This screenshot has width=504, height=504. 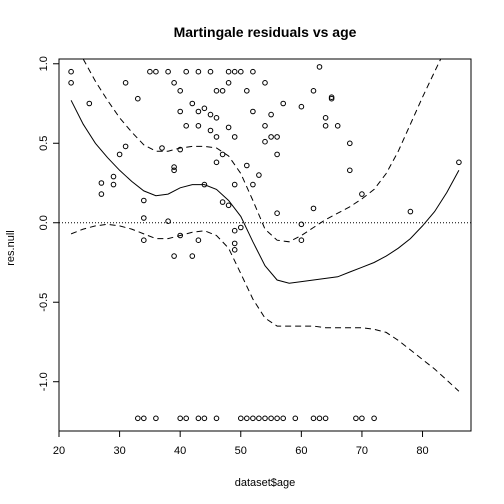 I want to click on x-tick-label: 50, so click(x=241, y=451).